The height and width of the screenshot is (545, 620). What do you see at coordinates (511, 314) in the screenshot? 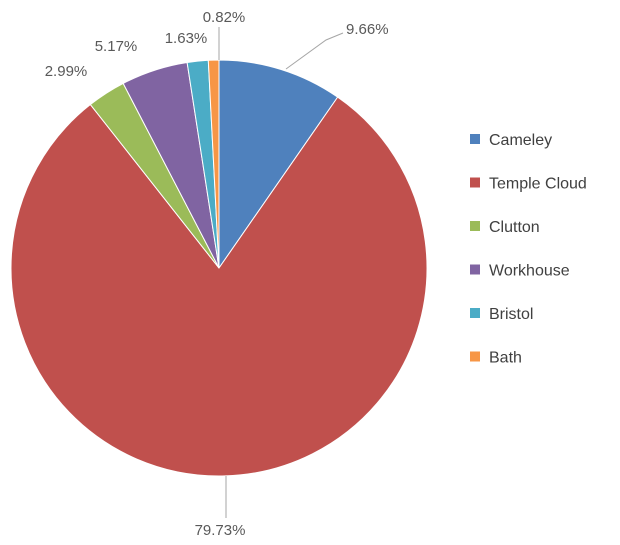
I see `legend-label-bristol: Bristol` at bounding box center [511, 314].